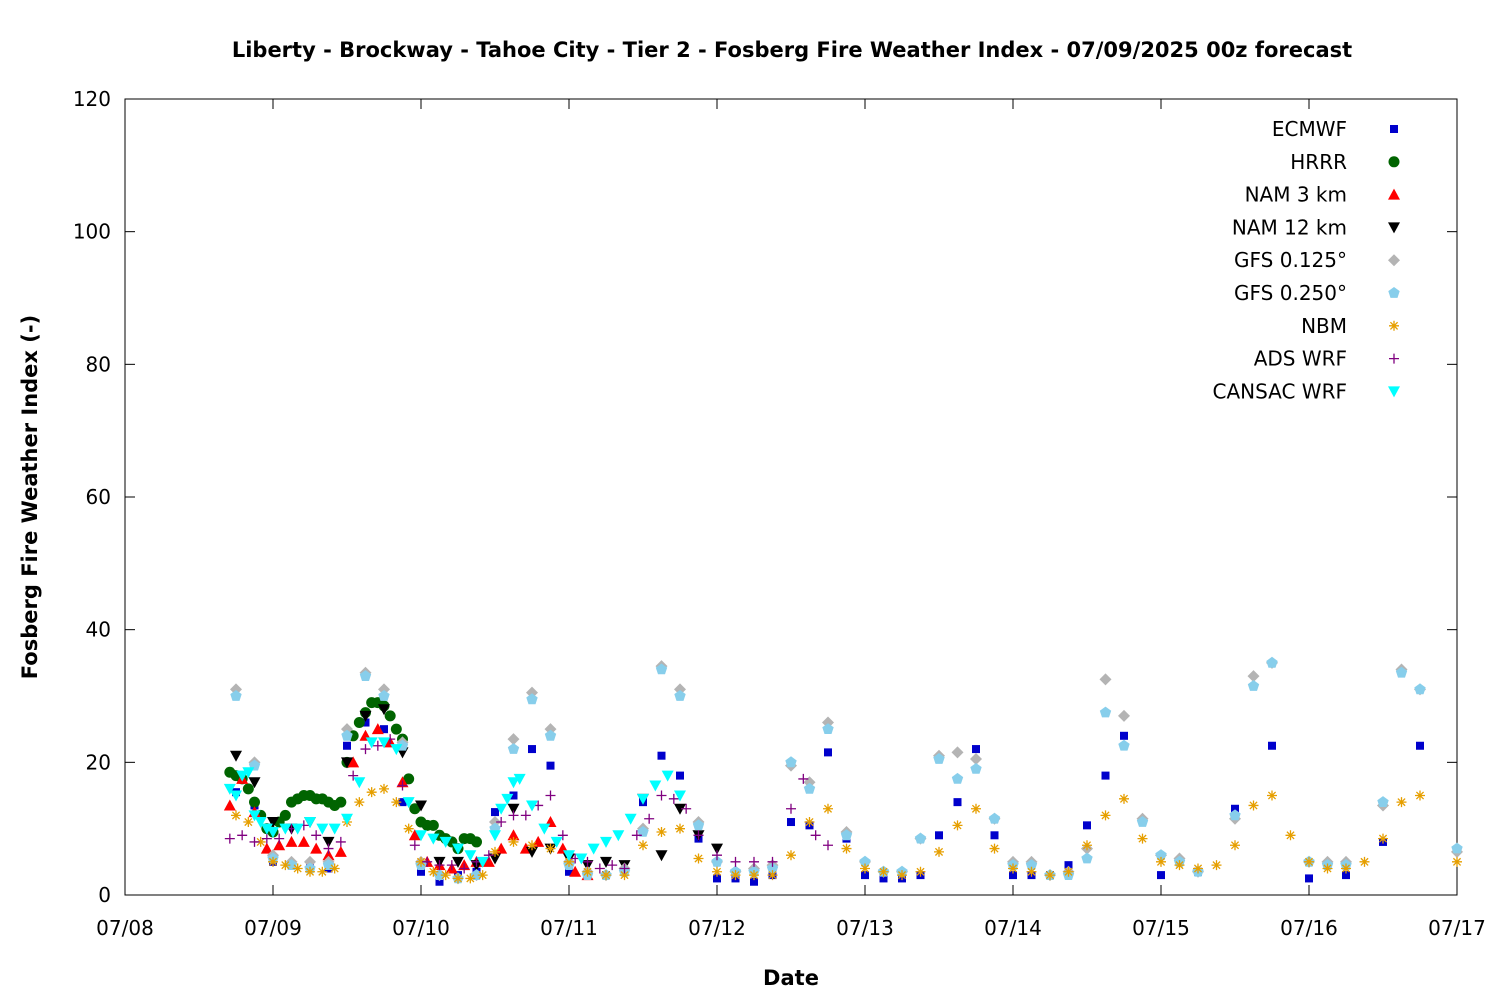 This screenshot has height=1000, width=1500. What do you see at coordinates (125, 928) in the screenshot?
I see `x-tick-label: 07/08` at bounding box center [125, 928].